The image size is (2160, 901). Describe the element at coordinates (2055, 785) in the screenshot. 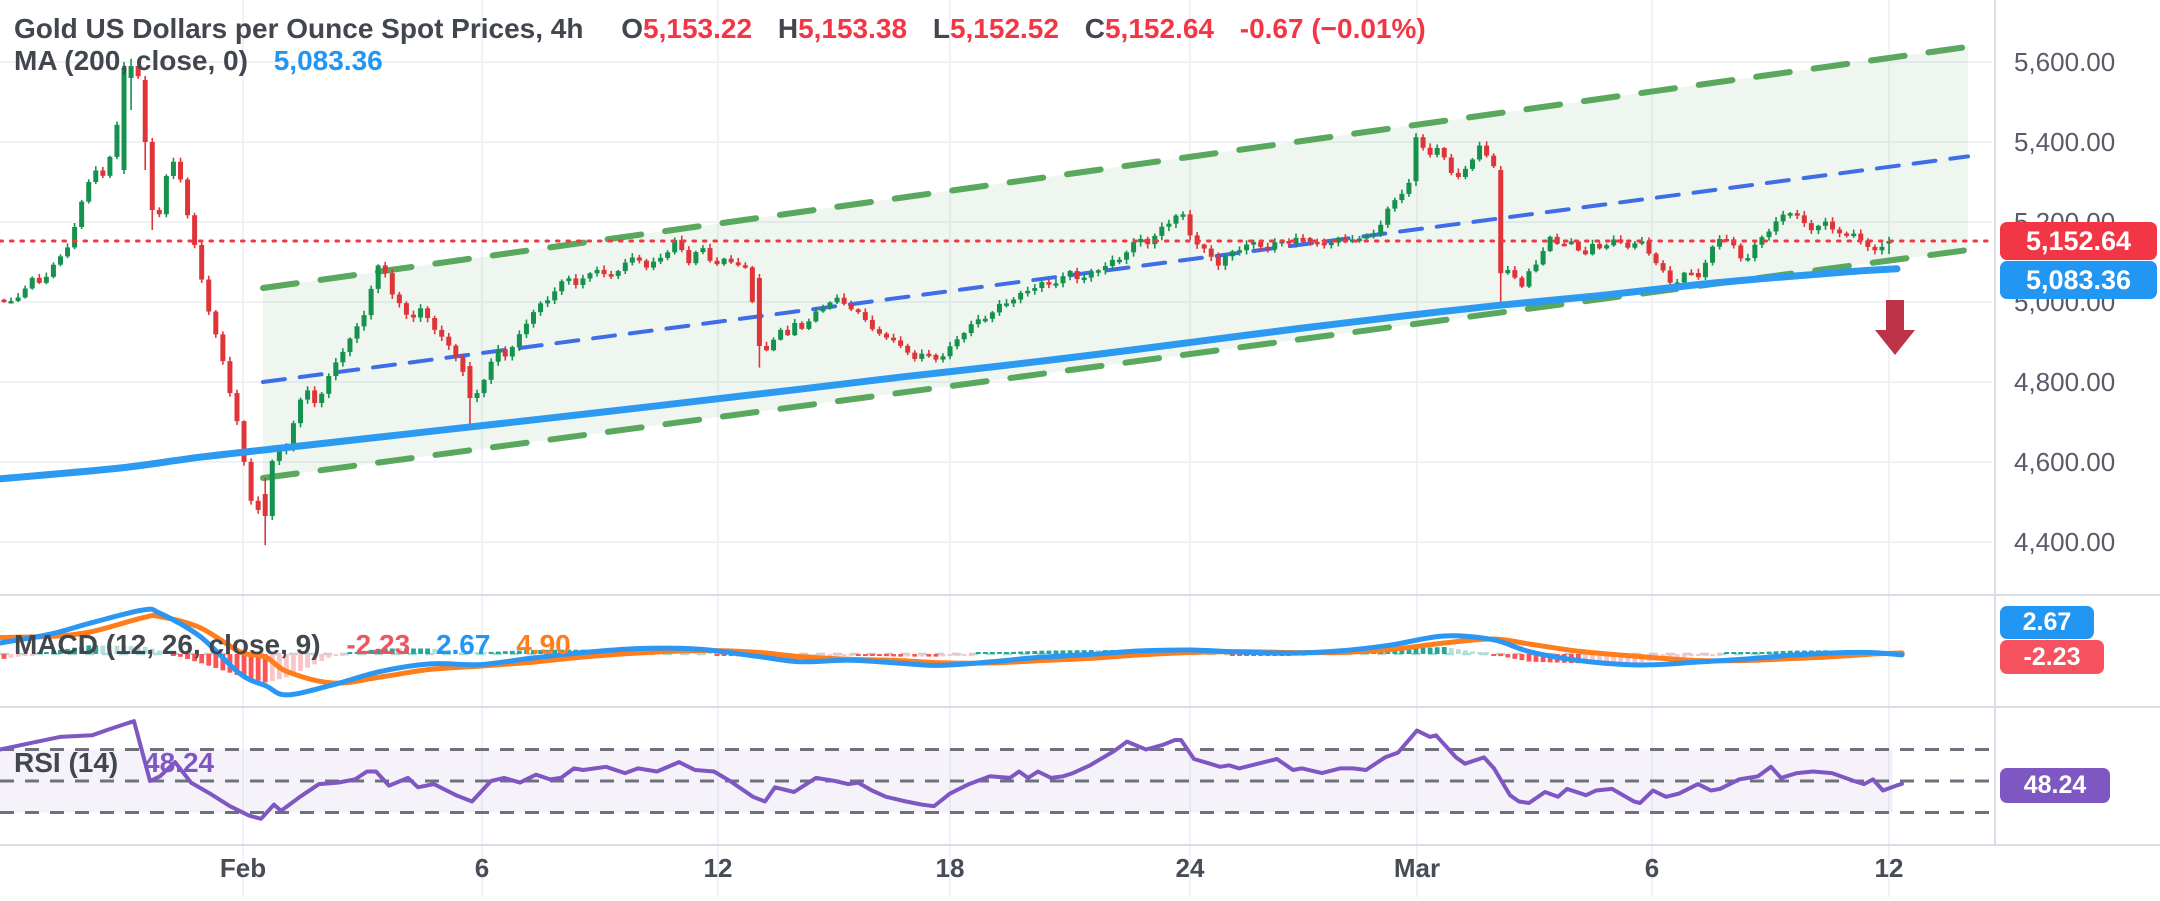

I see `rsi-value-badge: 48.24` at that location.